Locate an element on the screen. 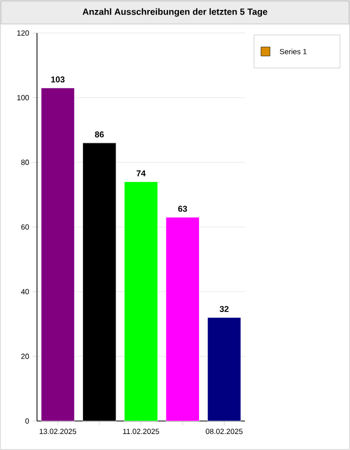 Image resolution: width=350 pixels, height=450 pixels. data-label: 63 is located at coordinates (183, 209).